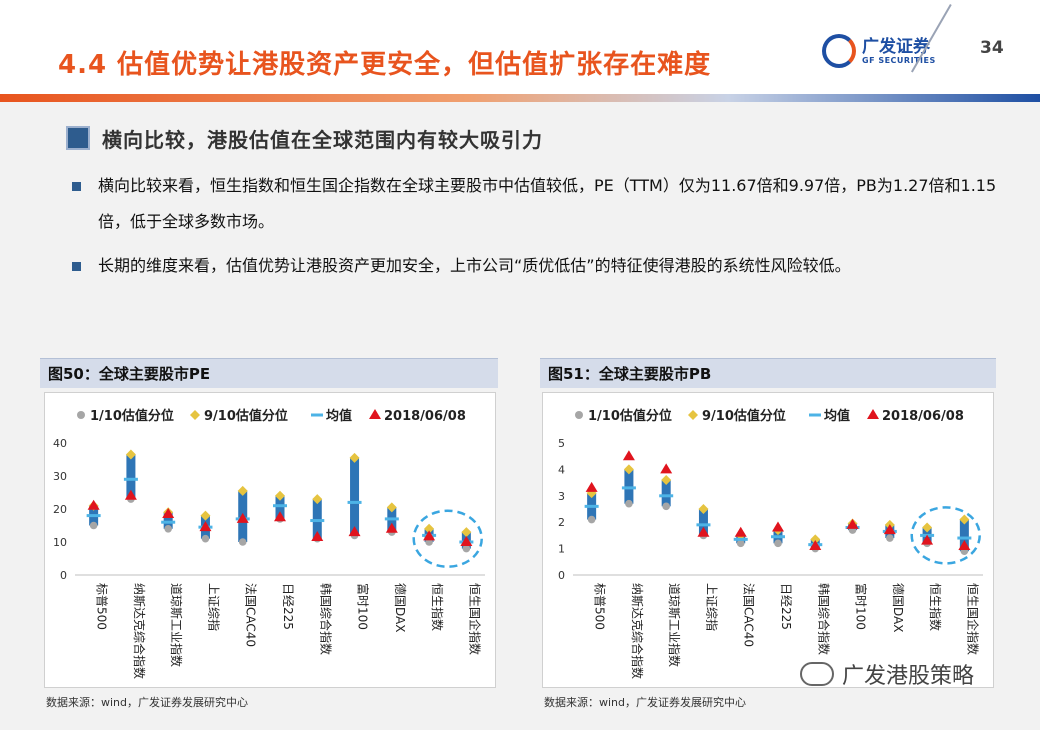 The height and width of the screenshot is (730, 1040). Describe the element at coordinates (60, 509) in the screenshot. I see `y-tick-label: 20` at that location.